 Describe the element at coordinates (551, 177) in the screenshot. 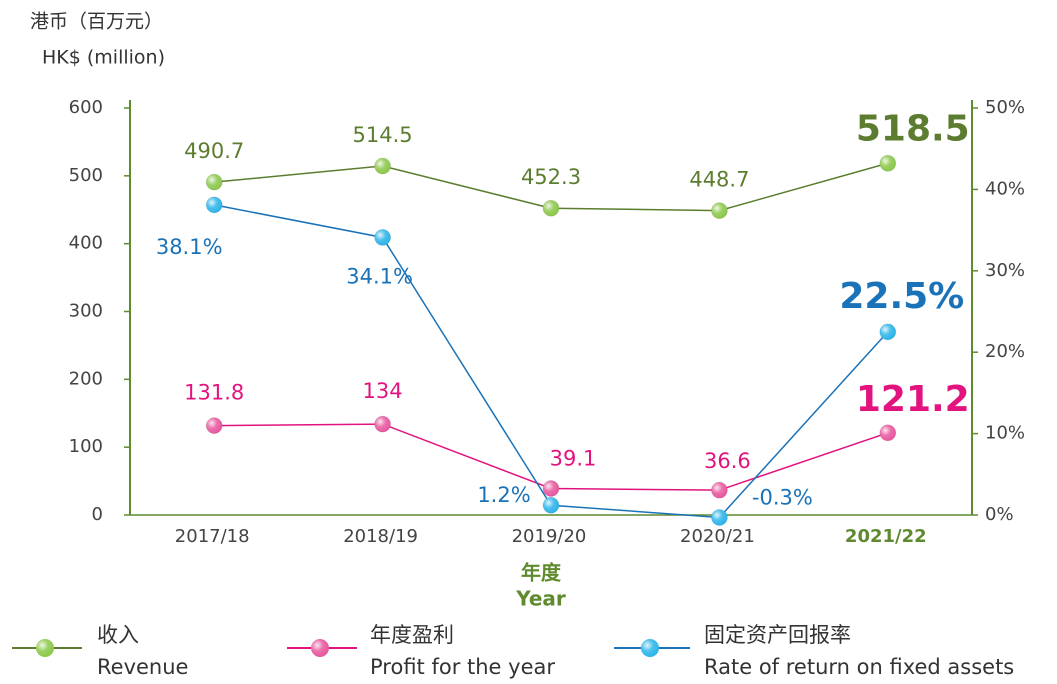

I see `data-label: 452.3` at that location.